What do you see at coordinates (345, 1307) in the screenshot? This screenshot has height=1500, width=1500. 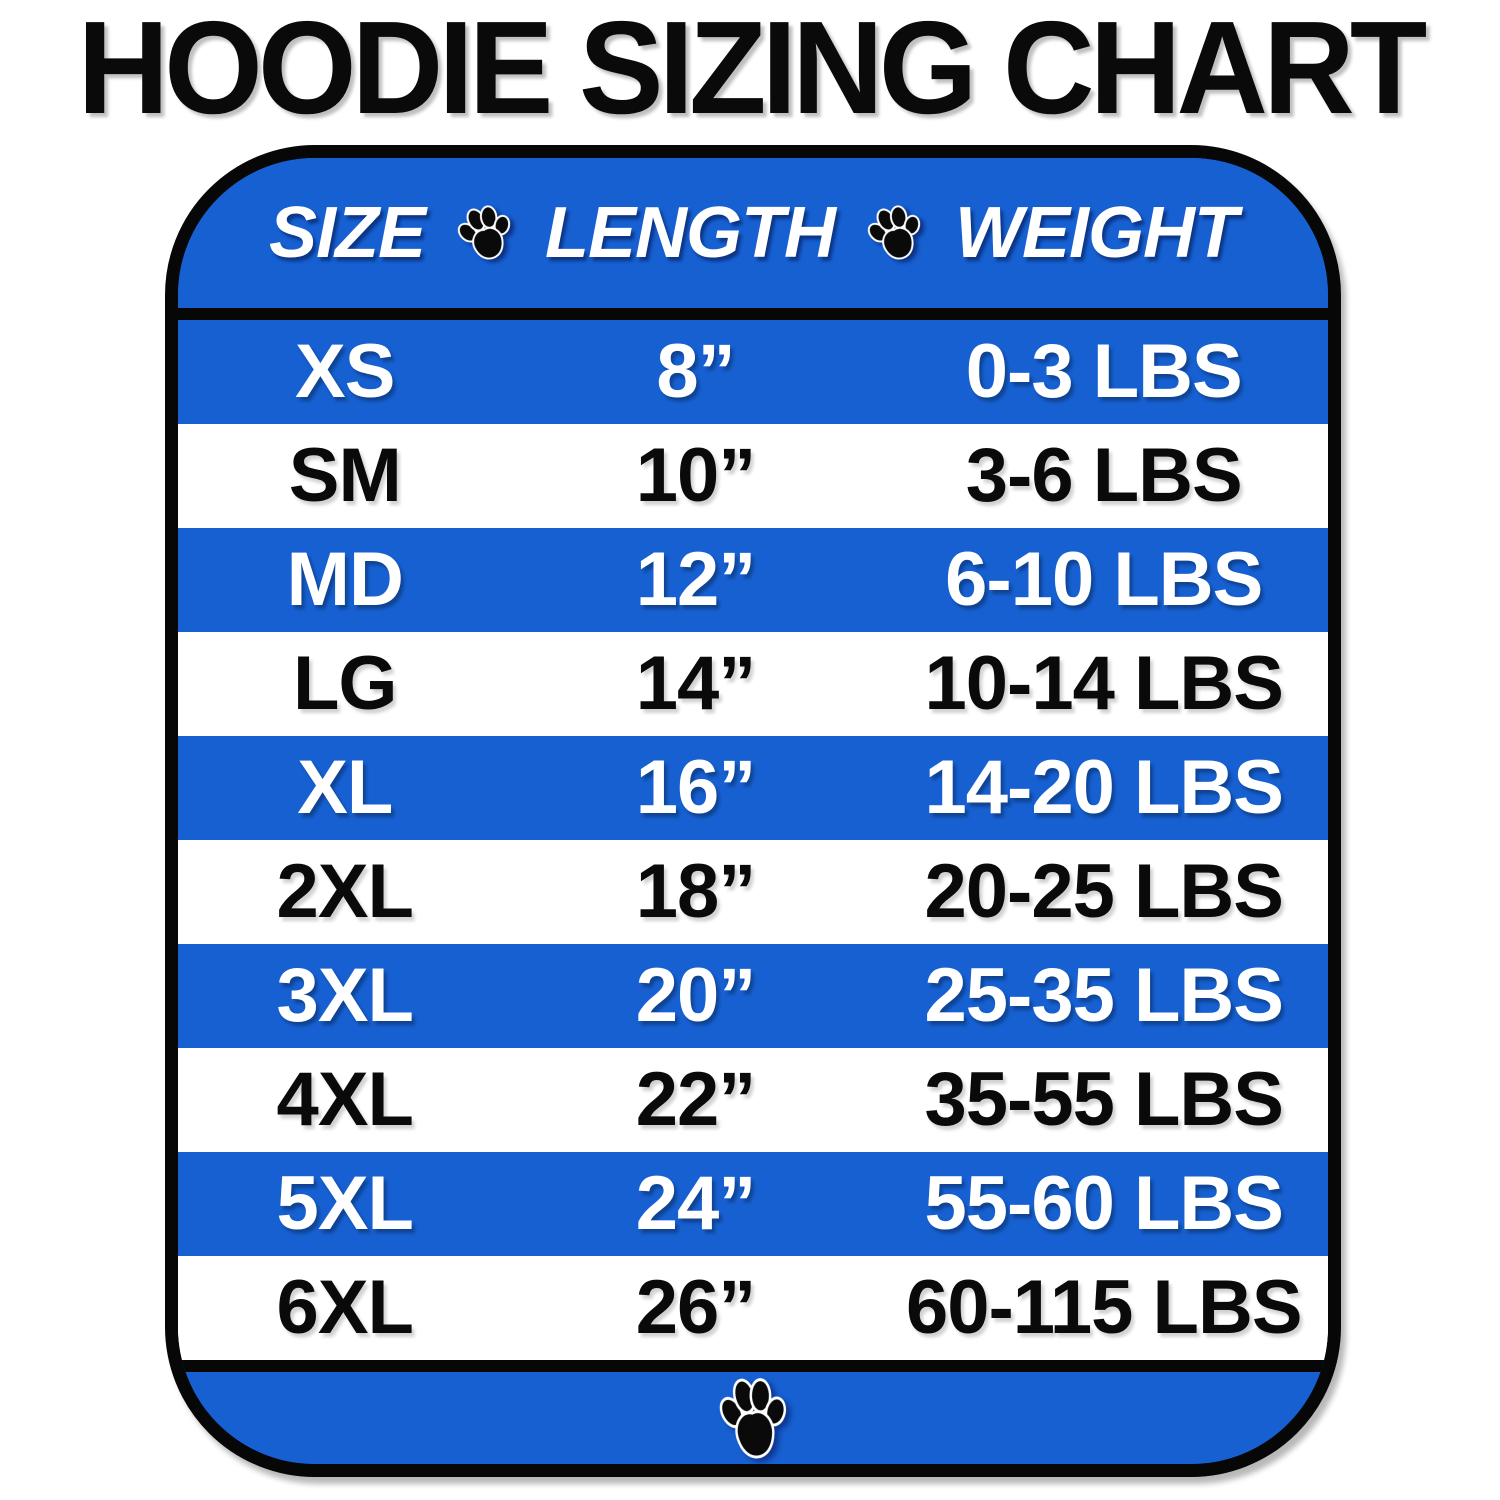 I see `size-cell: 6XL` at bounding box center [345, 1307].